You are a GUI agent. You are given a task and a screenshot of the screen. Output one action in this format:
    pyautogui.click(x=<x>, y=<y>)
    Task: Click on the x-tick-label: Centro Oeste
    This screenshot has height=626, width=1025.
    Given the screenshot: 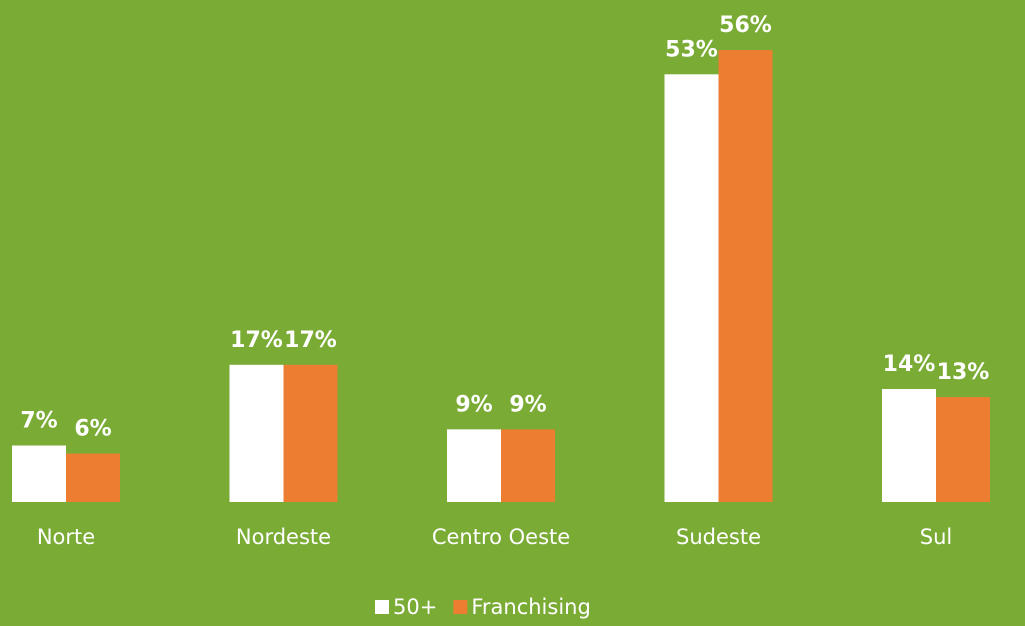 What is the action you would take?
    pyautogui.click(x=501, y=537)
    